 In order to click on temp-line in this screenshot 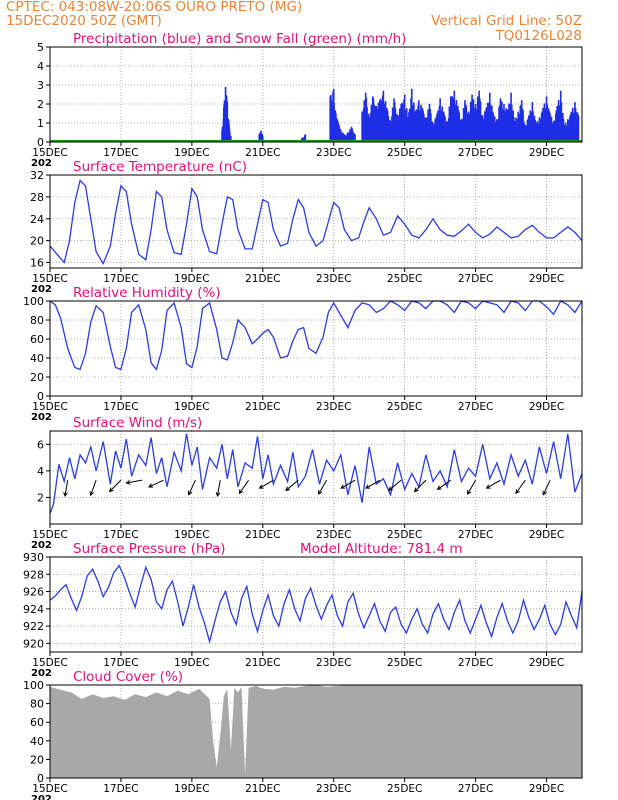, I will do `click(316, 222)`.